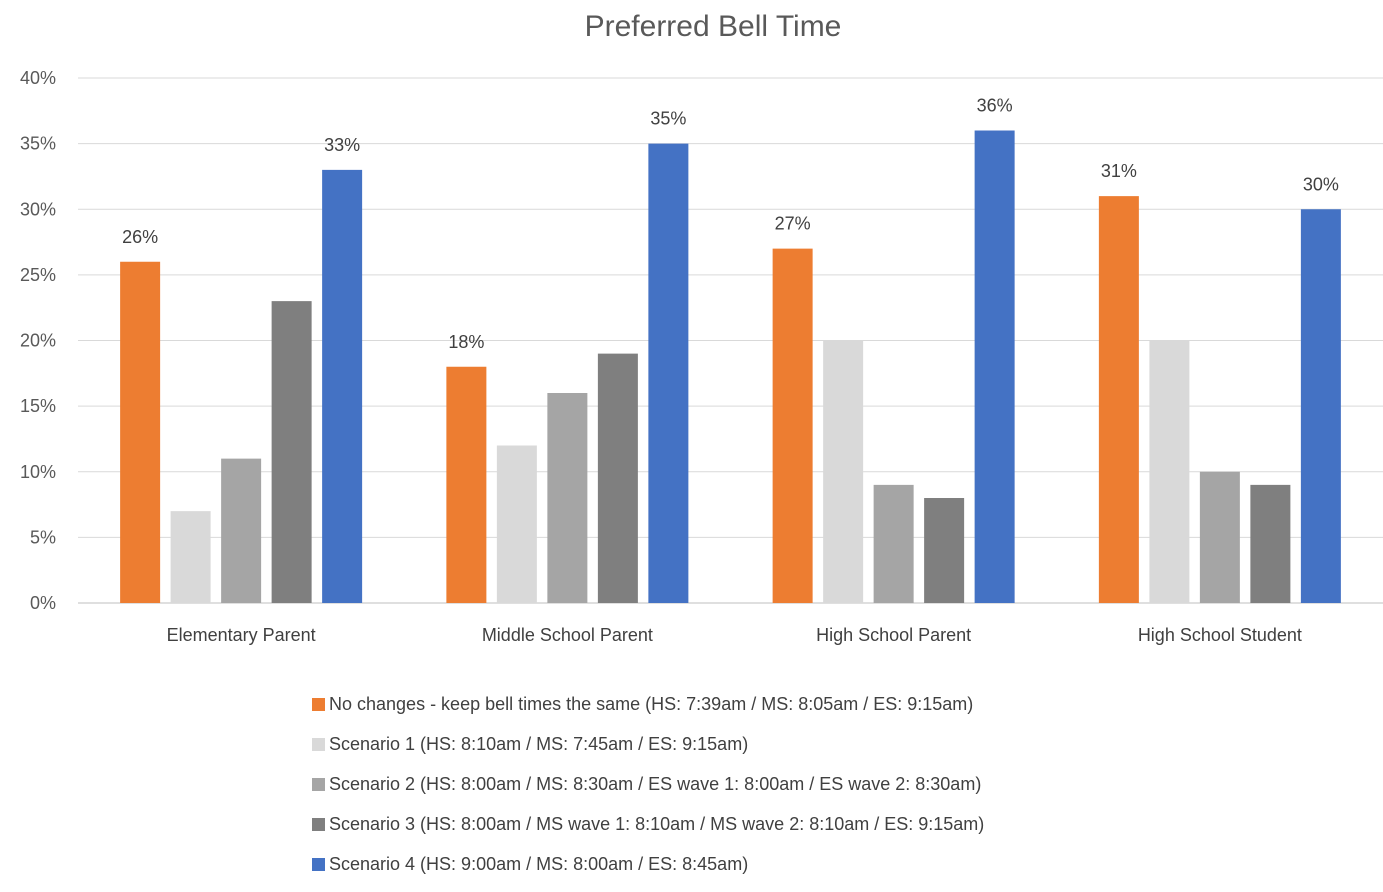 The height and width of the screenshot is (892, 1383). Describe the element at coordinates (38, 78) in the screenshot. I see `y-tick-label: 40%` at that location.